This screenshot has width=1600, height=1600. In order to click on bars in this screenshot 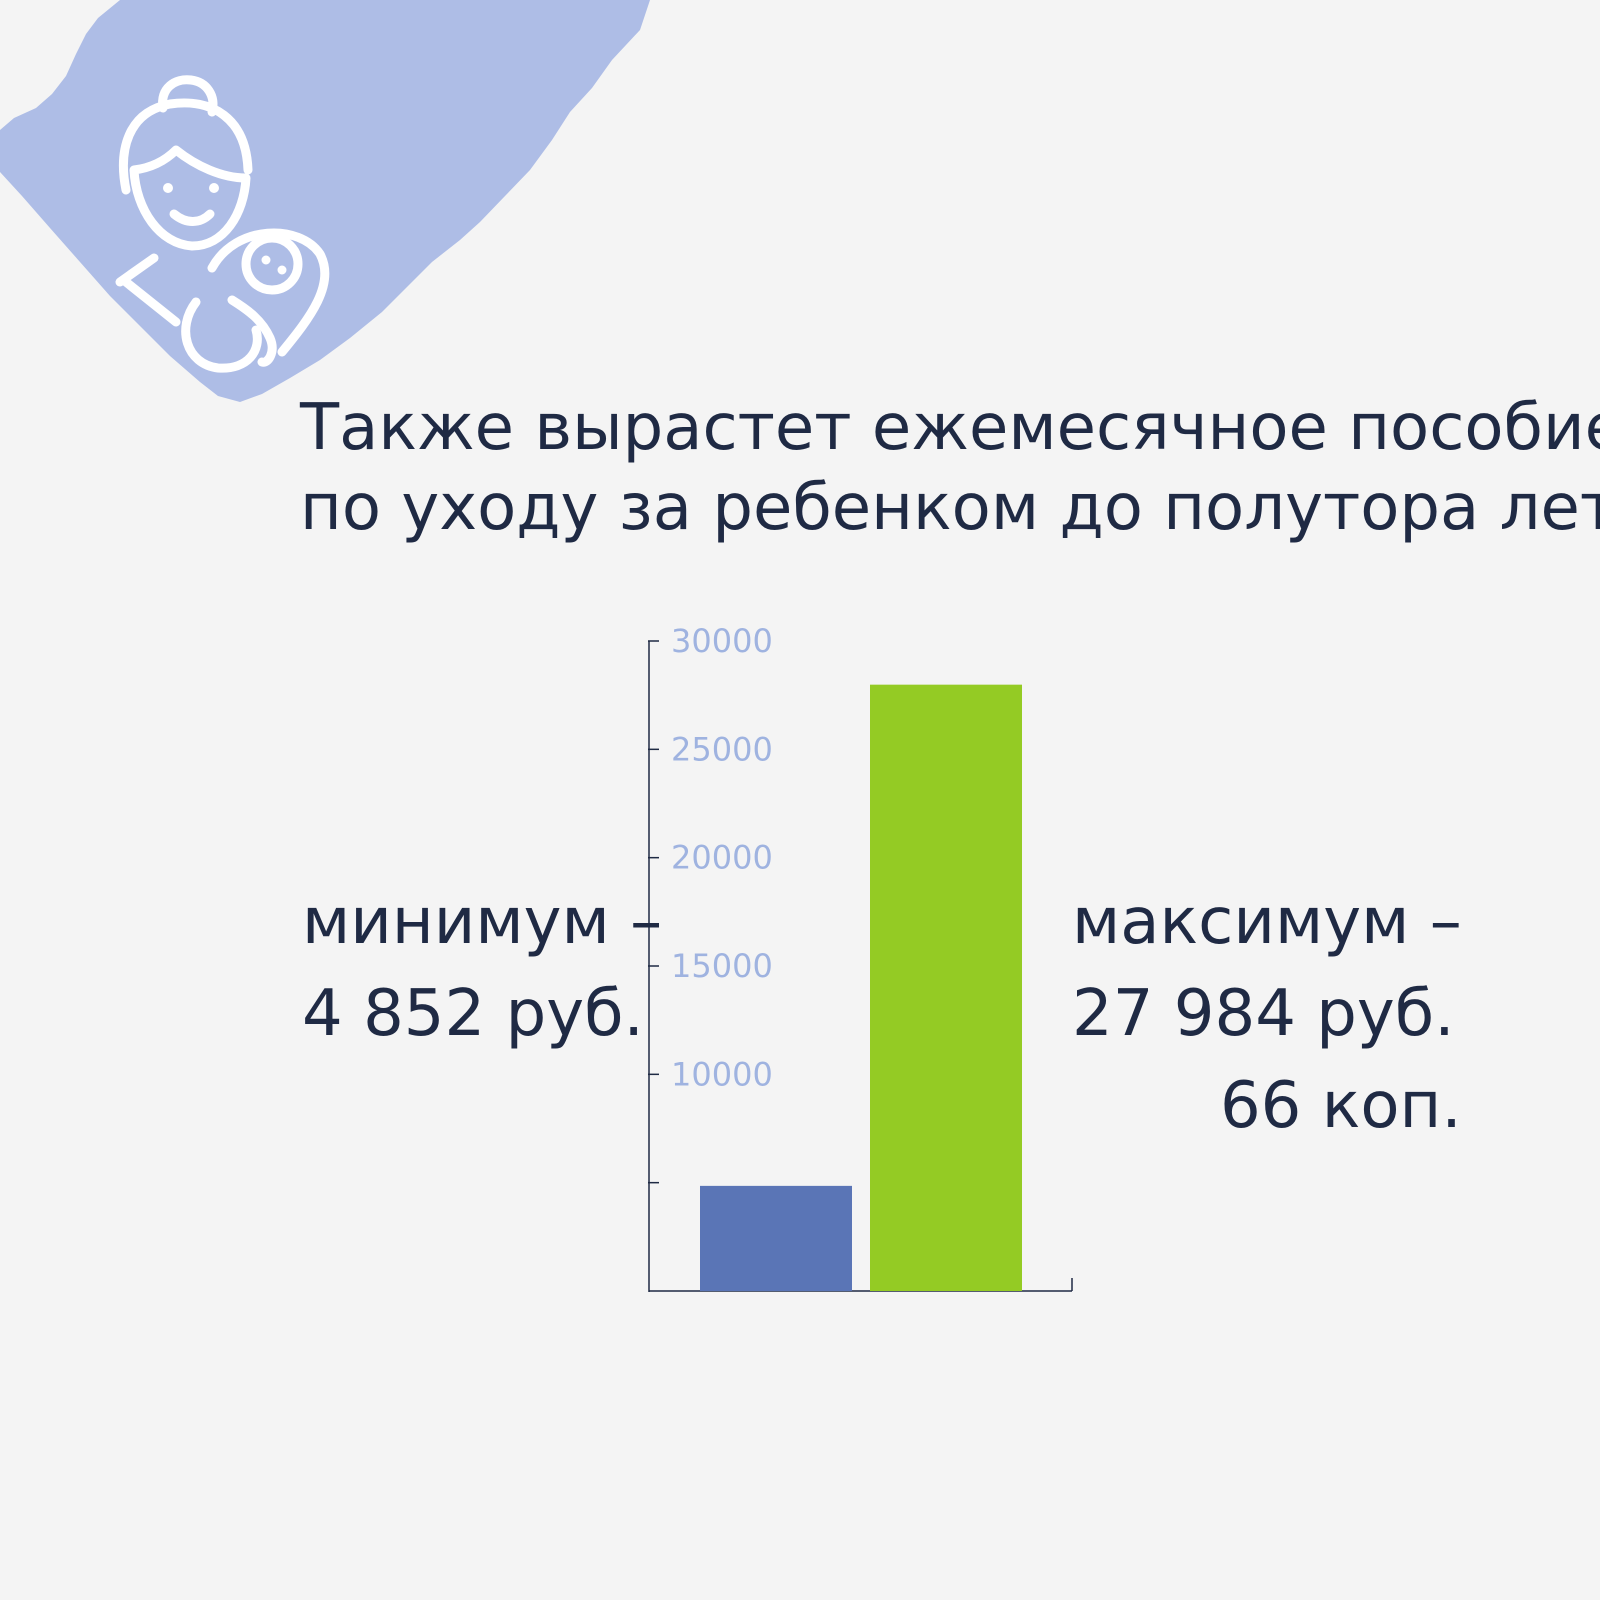, I will do `click(861, 987)`.